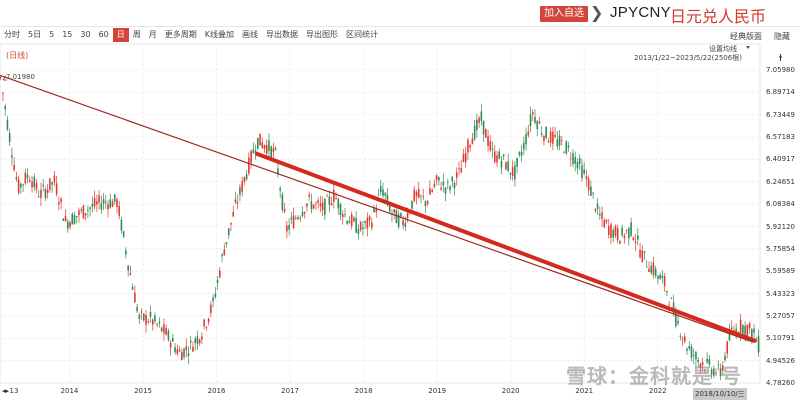  What do you see at coordinates (180, 34) in the screenshot?
I see `toolbar-item: 更多周期` at bounding box center [180, 34].